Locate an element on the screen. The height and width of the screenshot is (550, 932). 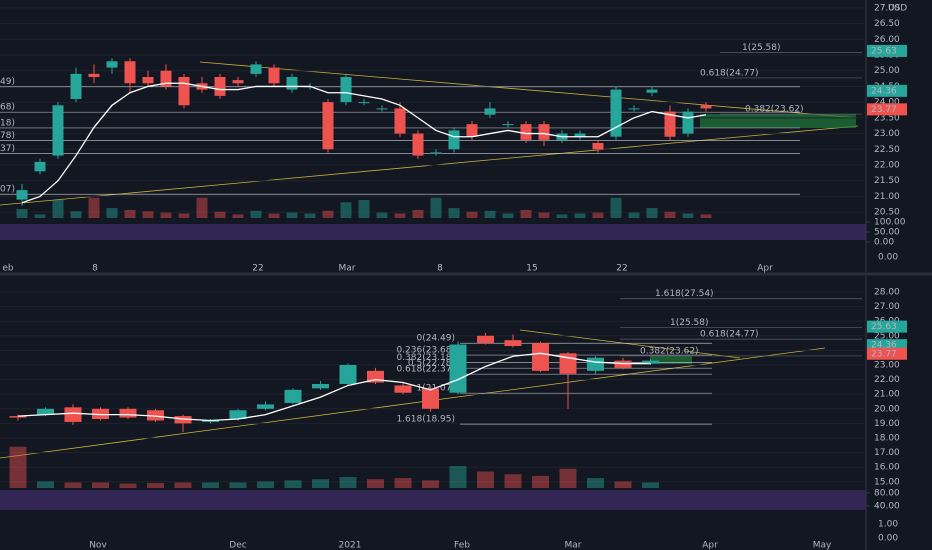
y-tick-label: 26.50 is located at coordinates (887, 24).